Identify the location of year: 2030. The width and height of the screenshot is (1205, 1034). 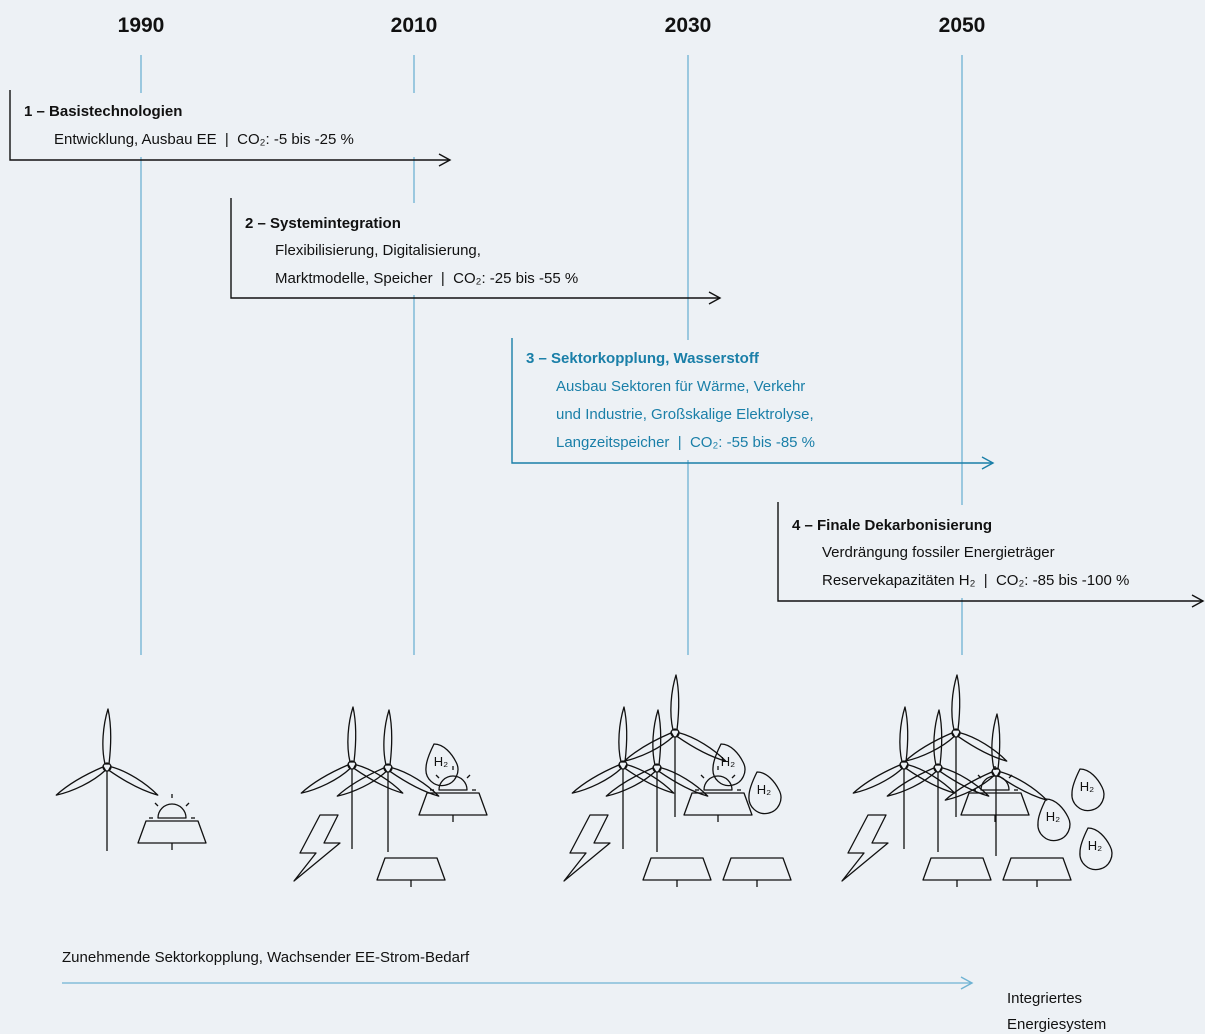
(688, 25).